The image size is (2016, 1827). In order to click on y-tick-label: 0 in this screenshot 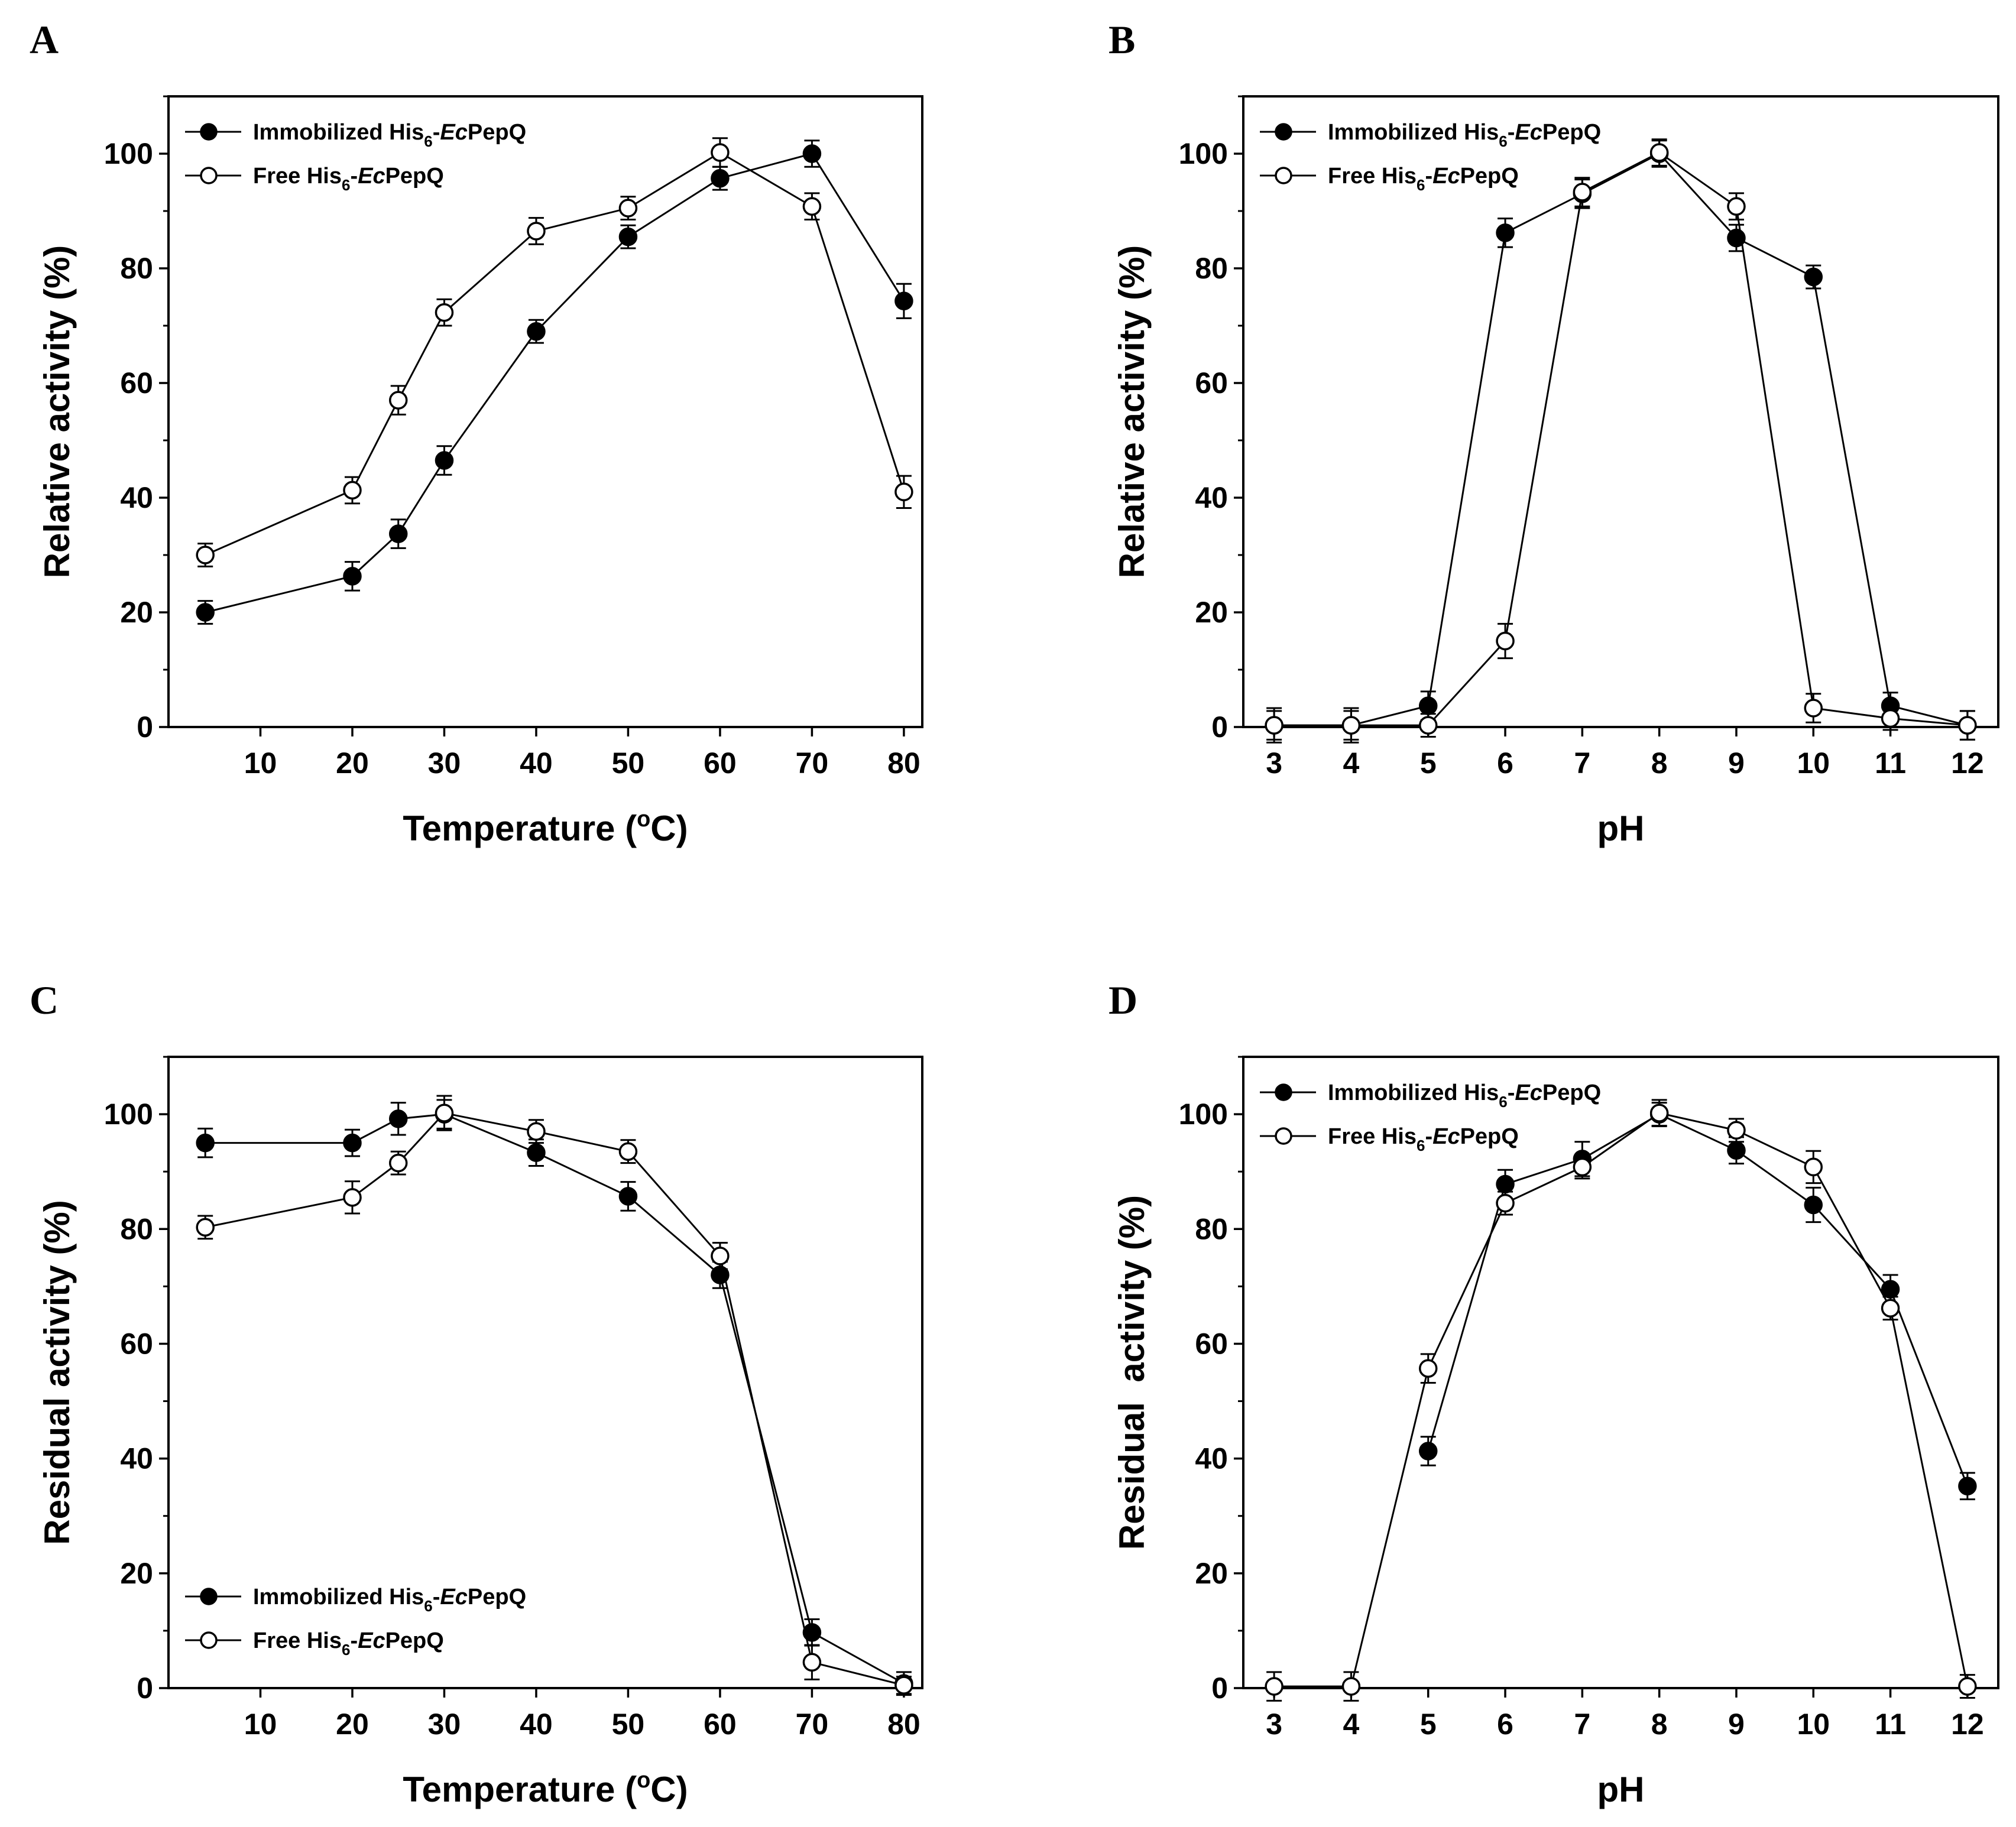, I will do `click(145, 1688)`.